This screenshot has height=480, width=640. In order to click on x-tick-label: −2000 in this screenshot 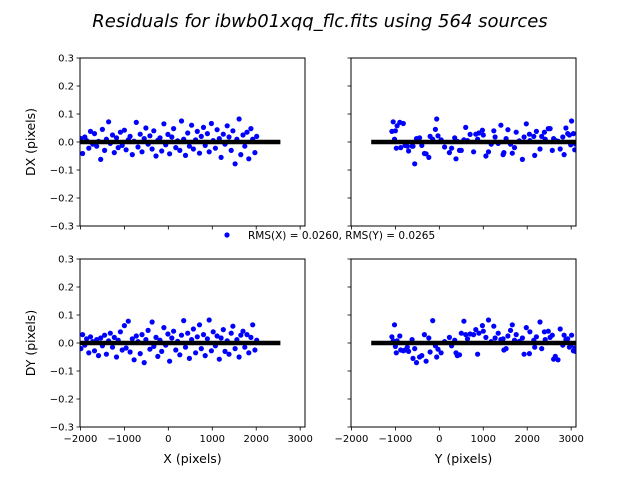, I will do `click(352, 439)`.